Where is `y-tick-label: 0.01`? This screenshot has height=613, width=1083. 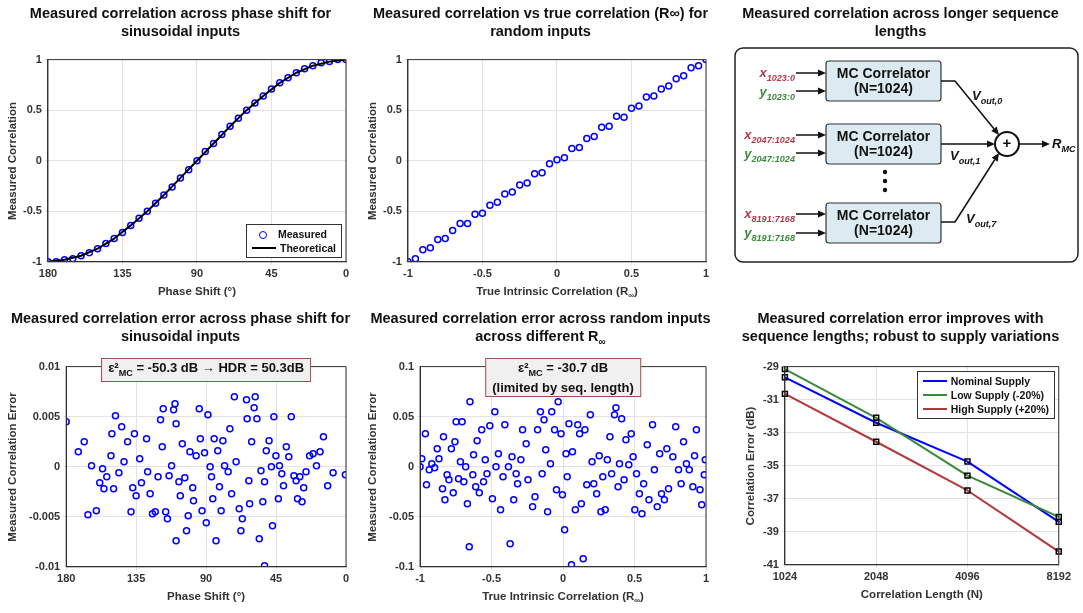 y-tick-label: 0.01 is located at coordinates (49, 365).